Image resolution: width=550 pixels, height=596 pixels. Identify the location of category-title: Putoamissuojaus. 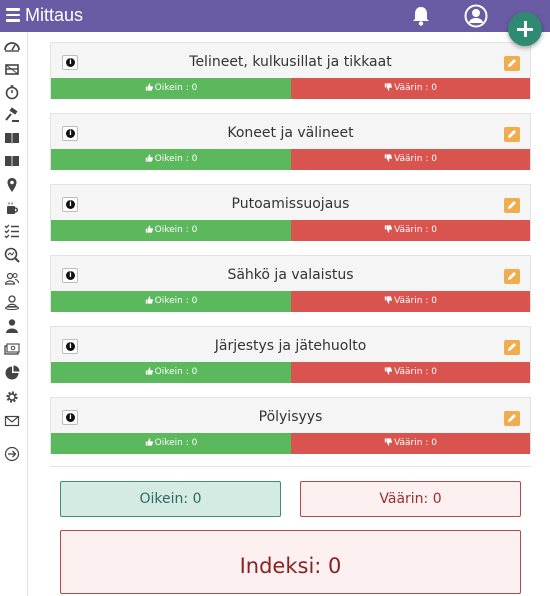
(290, 204).